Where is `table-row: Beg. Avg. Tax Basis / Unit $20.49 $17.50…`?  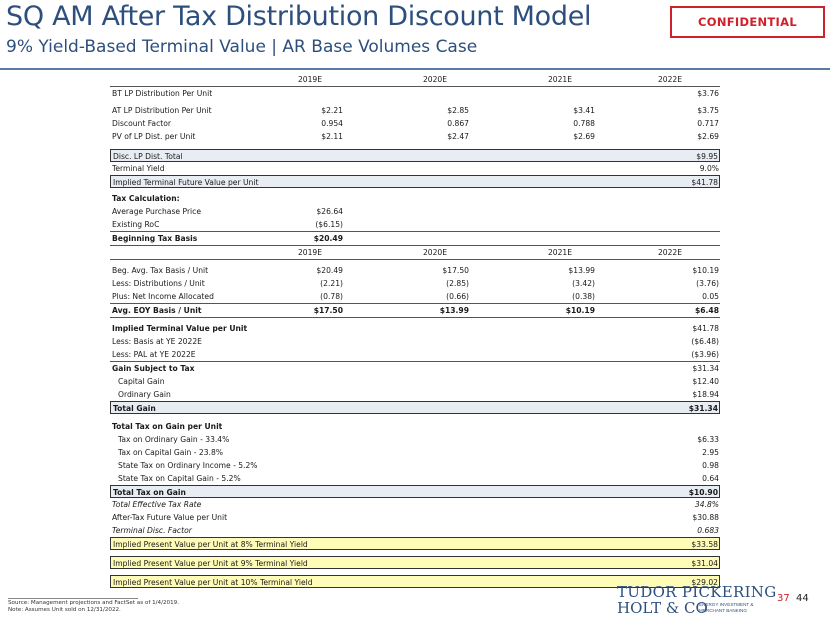 table-row: Beg. Avg. Tax Basis / Unit $20.49 $17.50… is located at coordinates (415, 270).